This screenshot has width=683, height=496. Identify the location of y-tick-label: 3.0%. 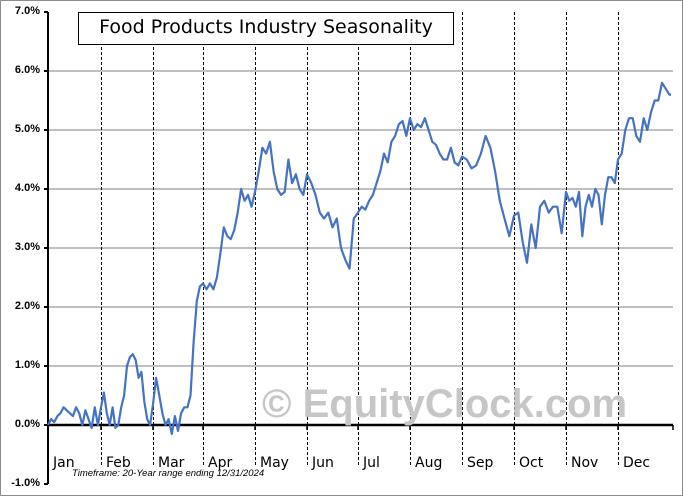
(27, 247).